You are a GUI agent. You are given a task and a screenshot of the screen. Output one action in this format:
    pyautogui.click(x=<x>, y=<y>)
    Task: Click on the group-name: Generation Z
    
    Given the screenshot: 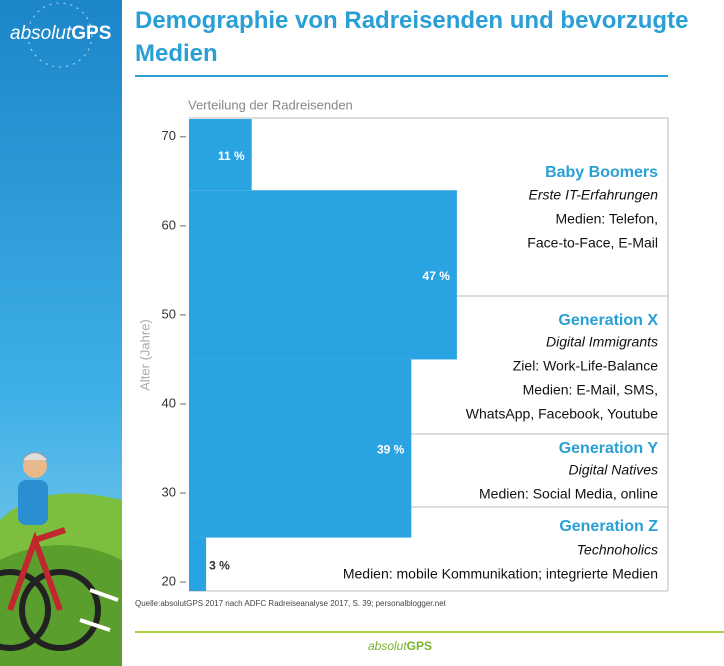 What is the action you would take?
    pyautogui.click(x=608, y=526)
    